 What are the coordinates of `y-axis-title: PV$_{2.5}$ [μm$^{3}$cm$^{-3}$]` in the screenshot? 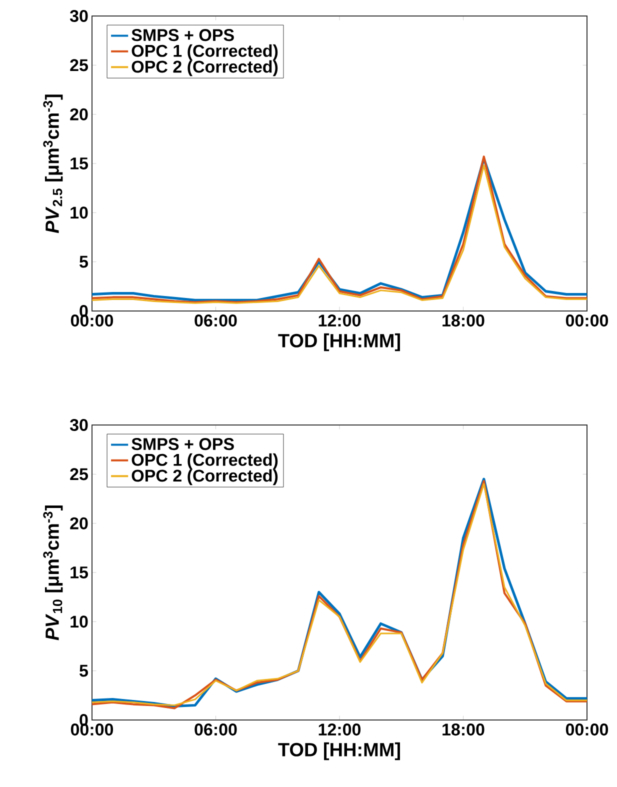 It's located at (53, 164).